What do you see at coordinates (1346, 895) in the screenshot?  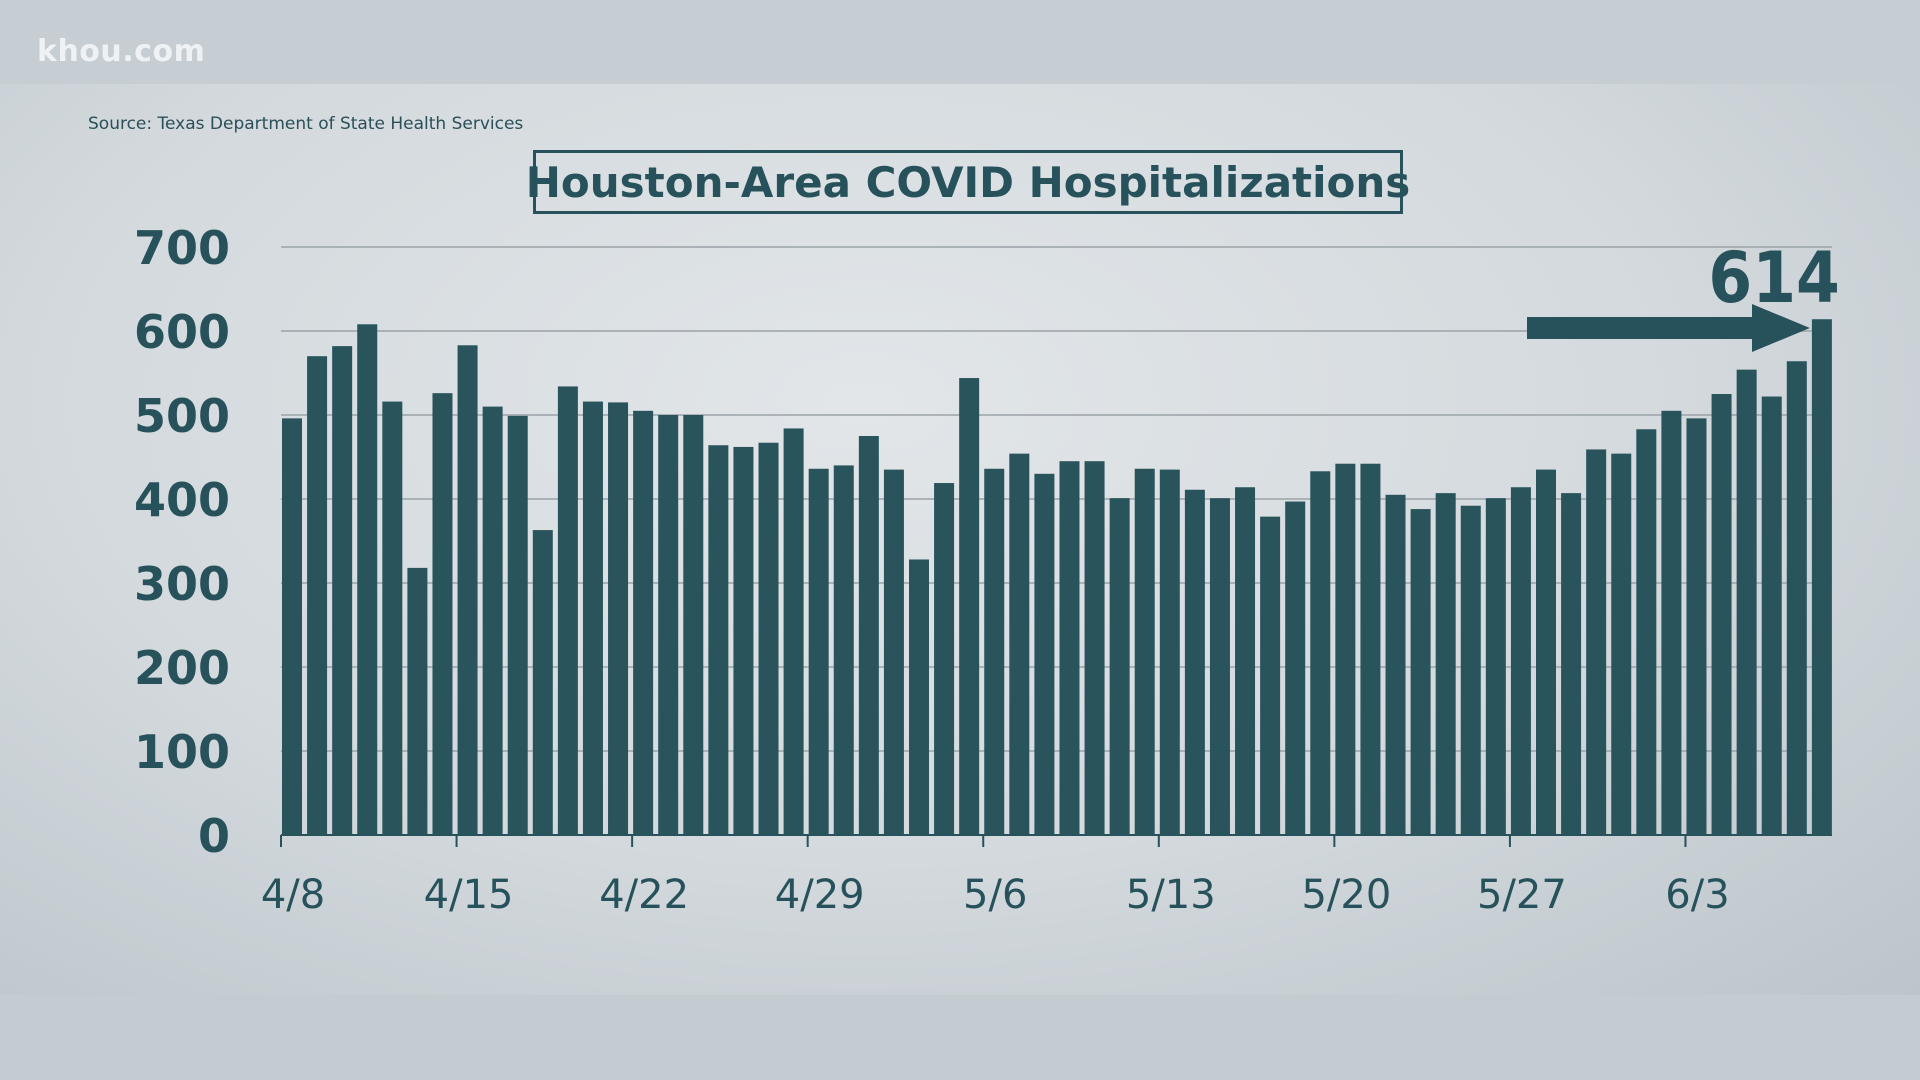 I see `x-tick-label: 5/20` at bounding box center [1346, 895].